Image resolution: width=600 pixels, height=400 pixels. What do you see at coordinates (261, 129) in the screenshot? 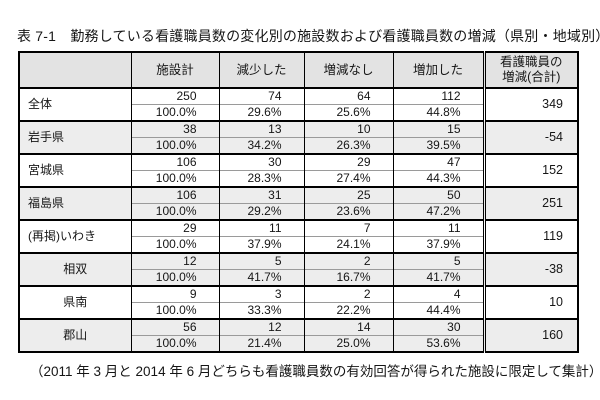
I see `count-cell: 13` at bounding box center [261, 129].